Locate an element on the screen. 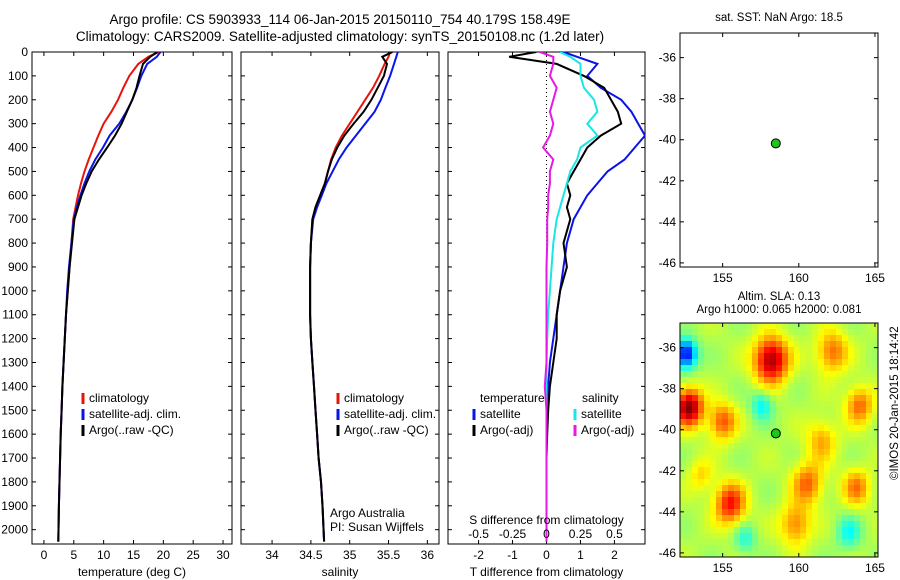 This screenshot has width=900, height=580. y-tick-label: 1400 is located at coordinates (14, 386).